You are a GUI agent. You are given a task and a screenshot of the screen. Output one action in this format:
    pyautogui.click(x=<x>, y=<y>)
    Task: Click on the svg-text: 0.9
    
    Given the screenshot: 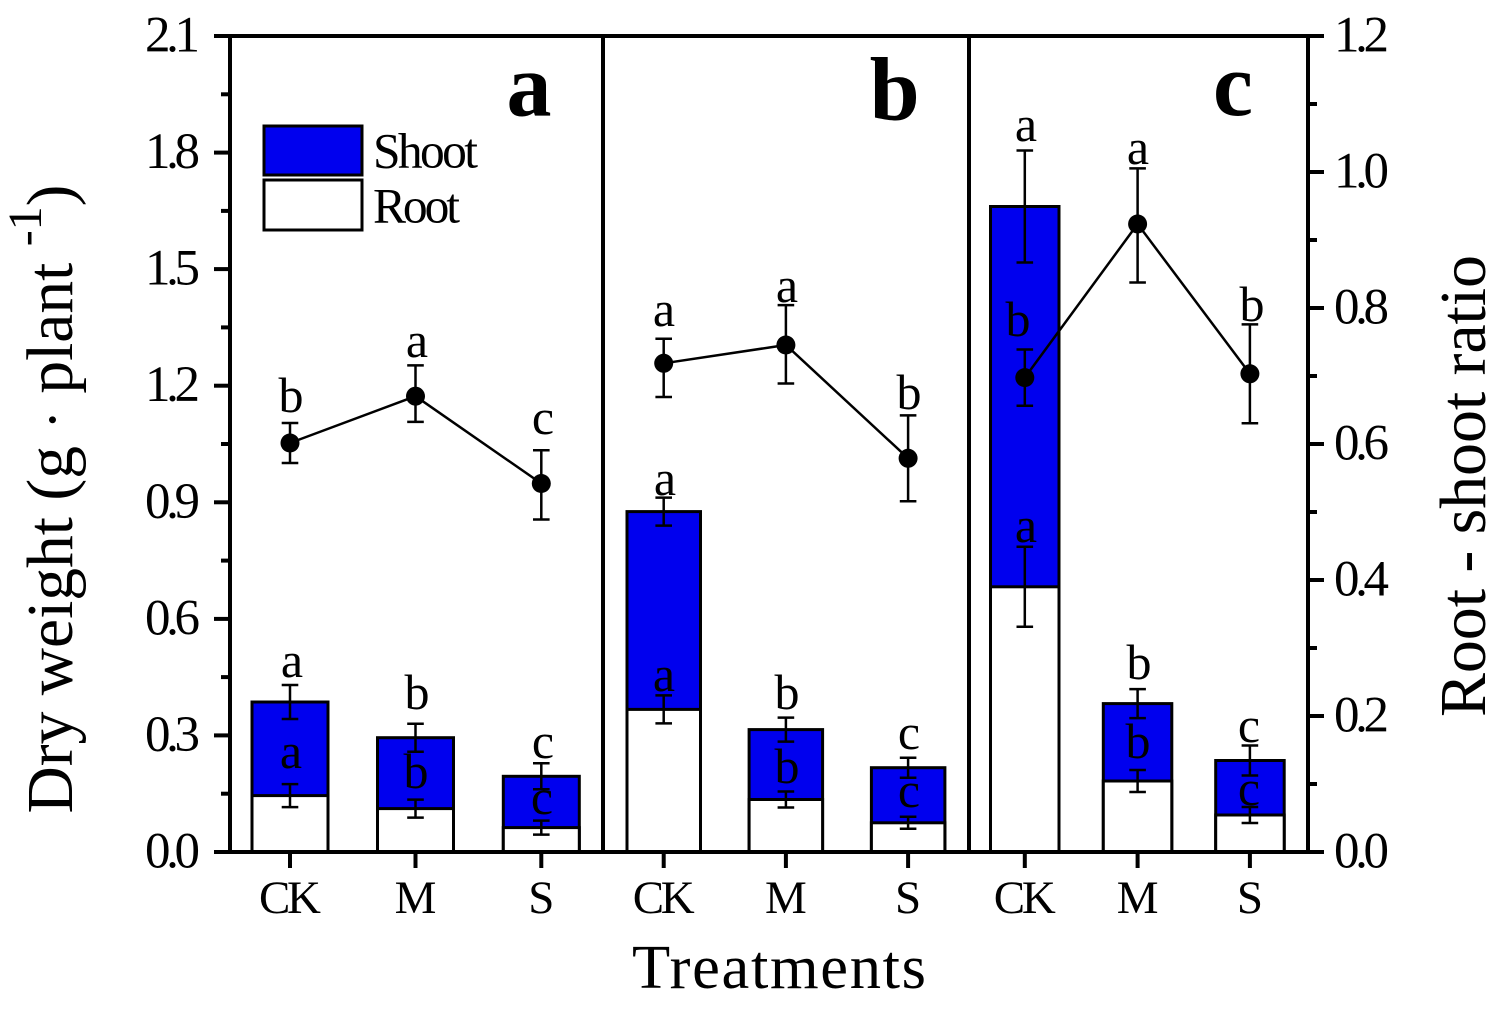 What is the action you would take?
    pyautogui.click(x=172, y=502)
    